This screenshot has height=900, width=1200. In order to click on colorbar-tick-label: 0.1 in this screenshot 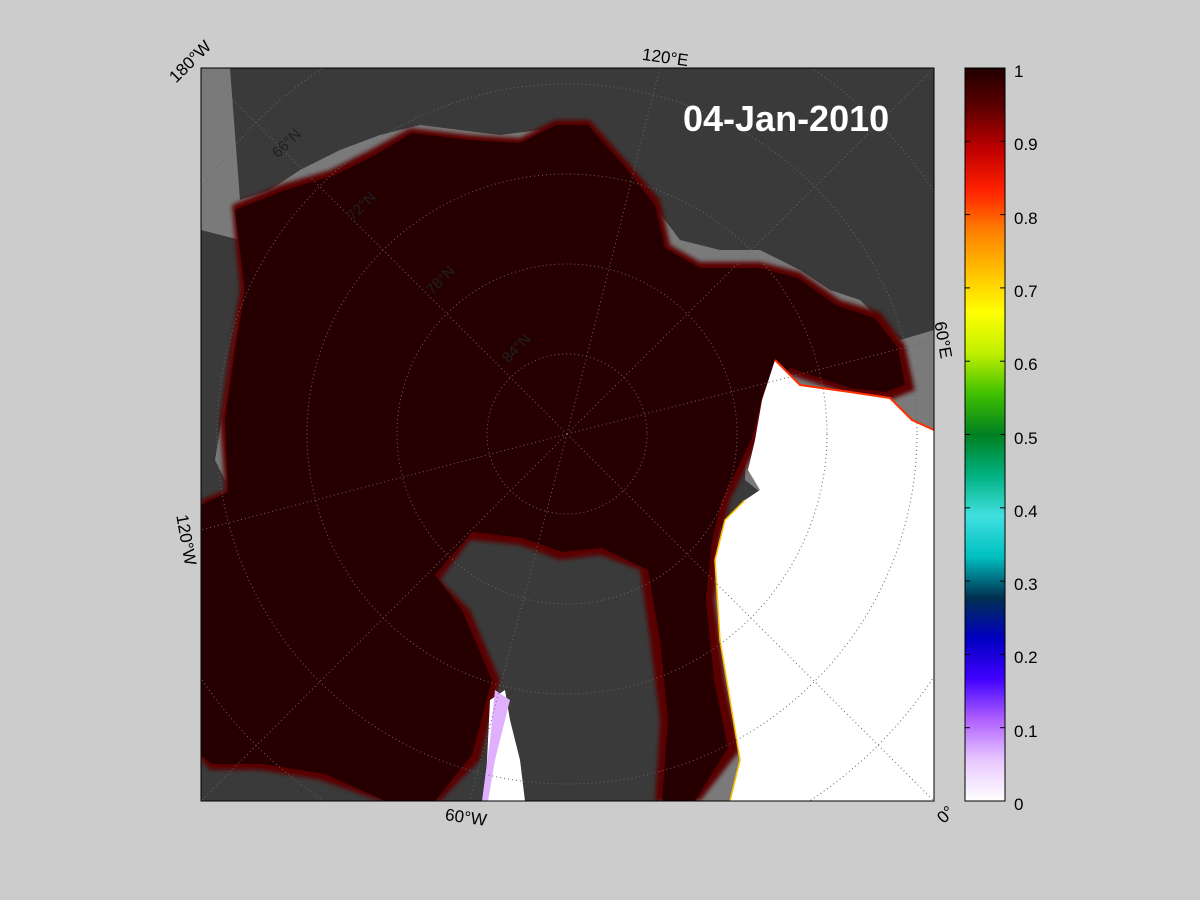, I will do `click(1026, 731)`.